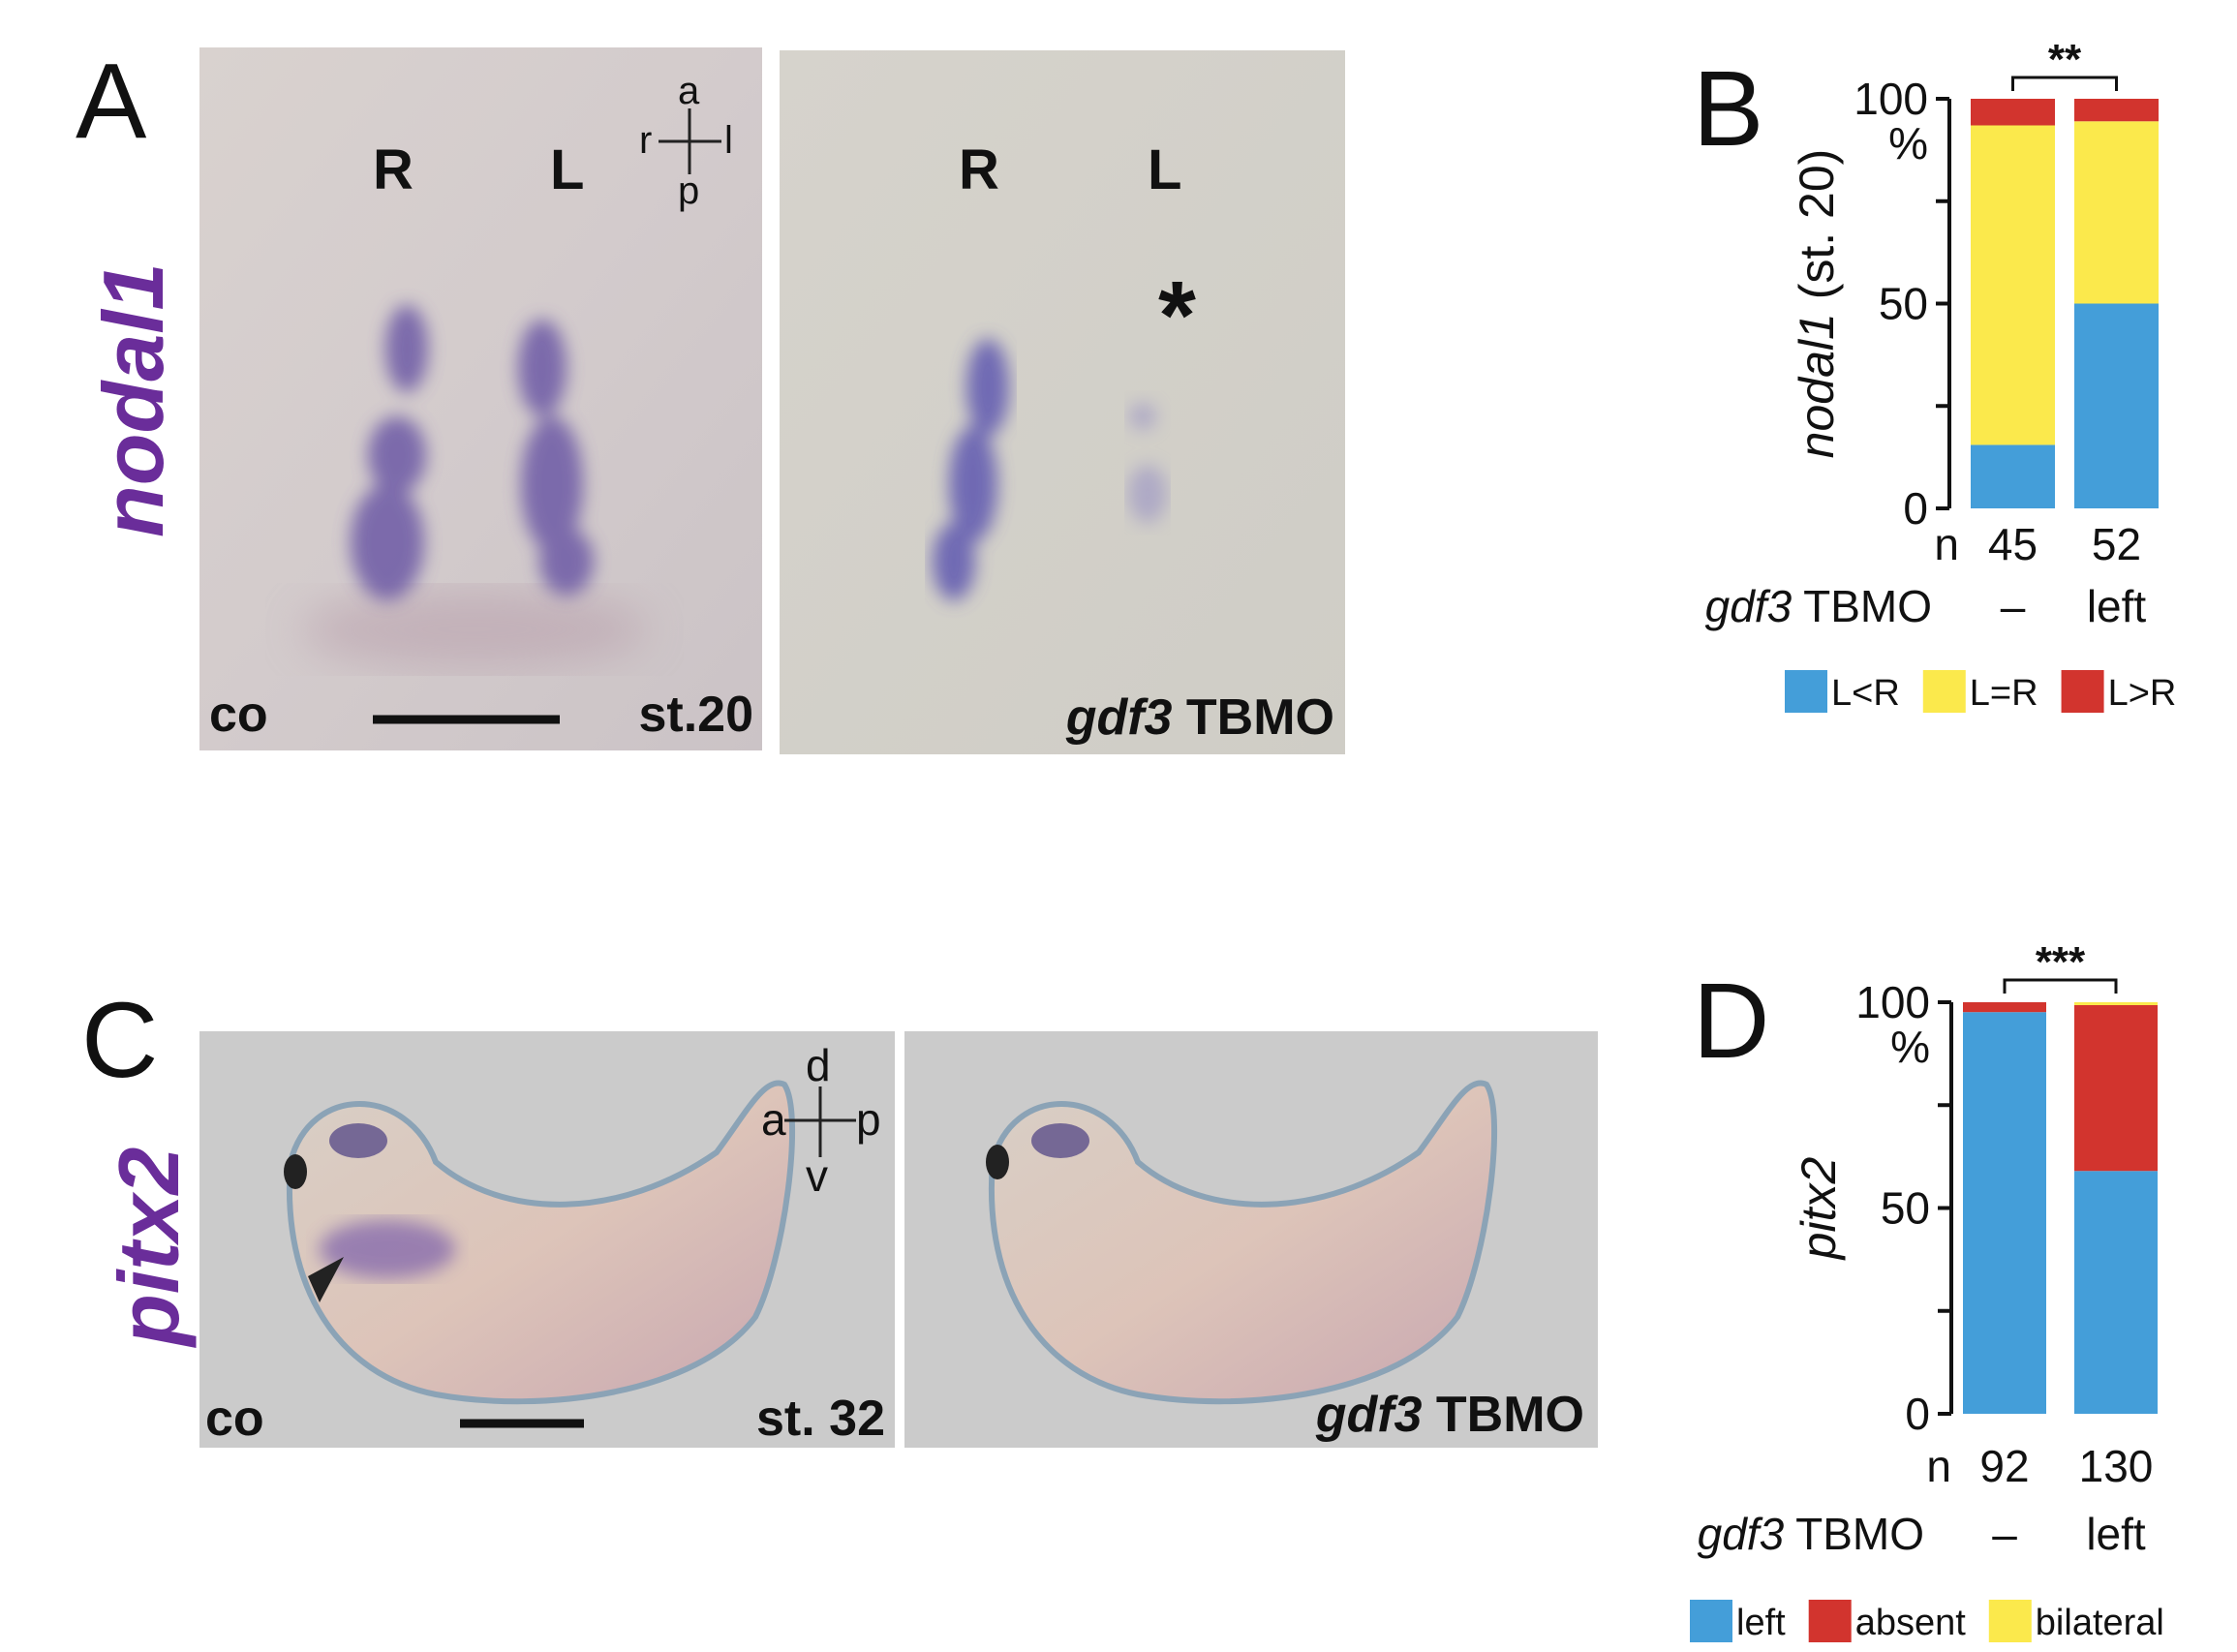  Describe the element at coordinates (2142, 693) in the screenshot. I see `legend-label: L>R` at that location.